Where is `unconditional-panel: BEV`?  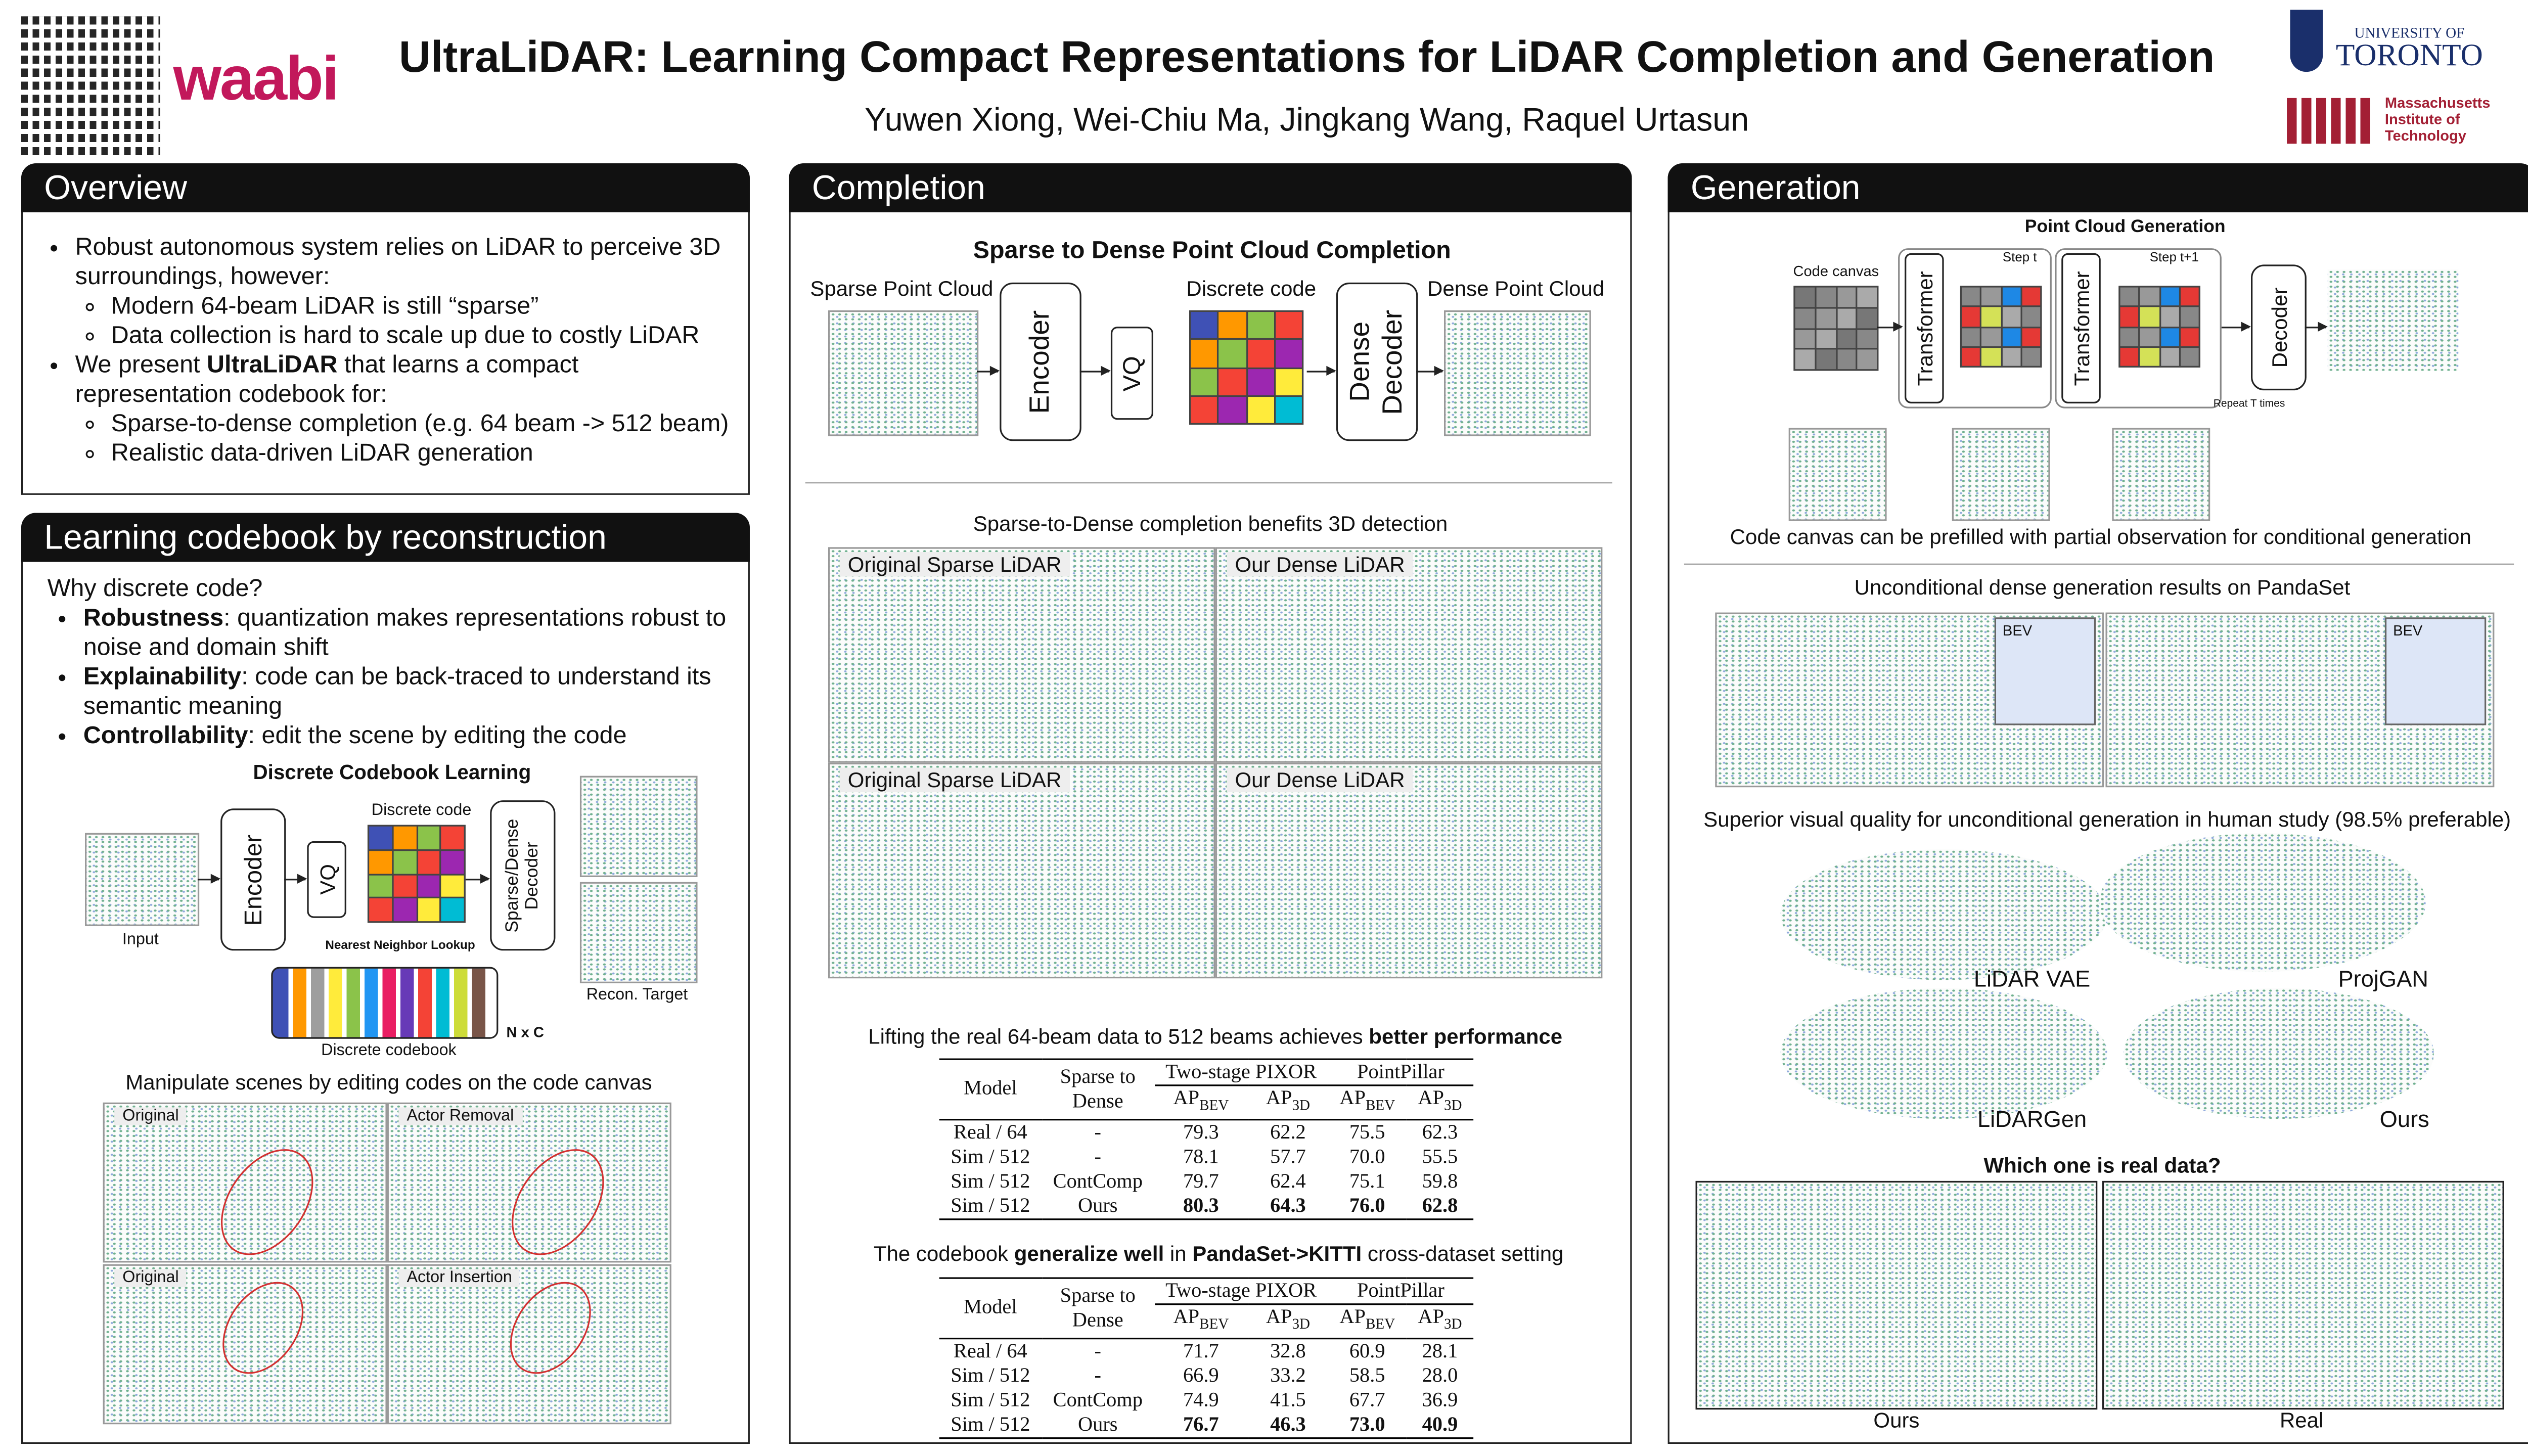
unconditional-panel: BEV is located at coordinates (2300, 700).